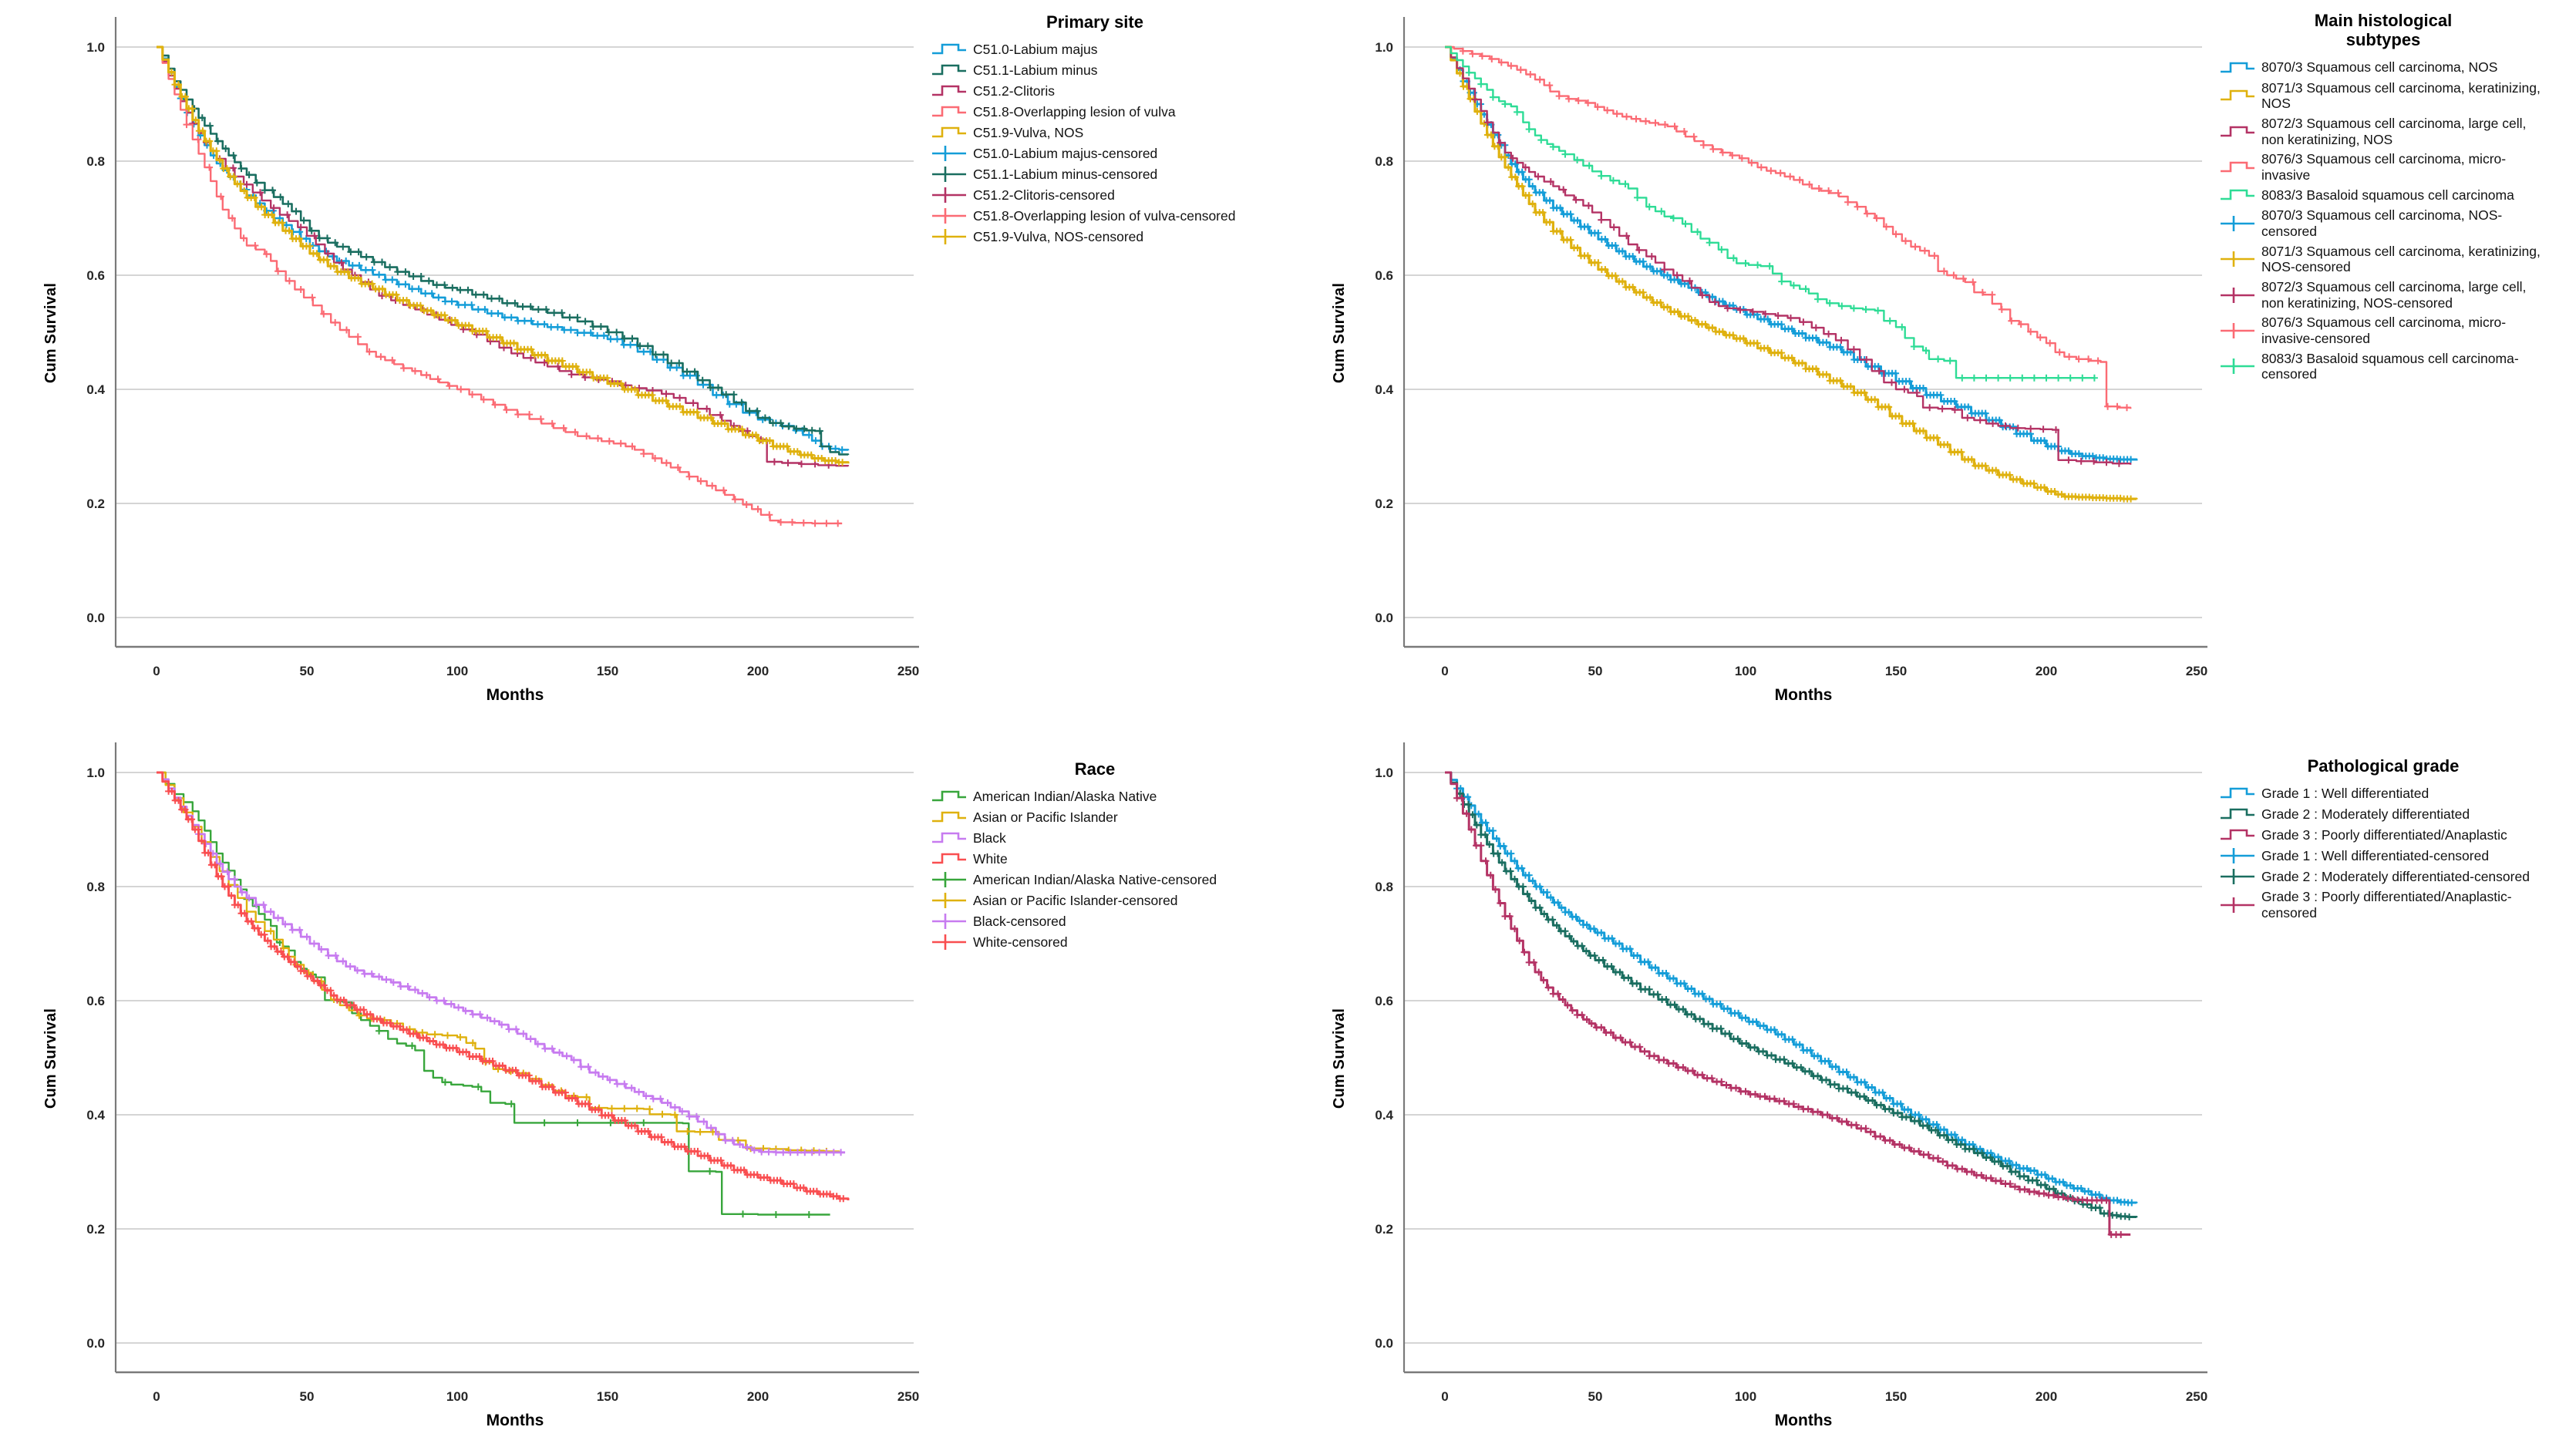 This screenshot has width=2576, height=1454. What do you see at coordinates (2379, 67) in the screenshot?
I see `legend-label: 8070/3 Squamous cell carcinoma, NOS` at bounding box center [2379, 67].